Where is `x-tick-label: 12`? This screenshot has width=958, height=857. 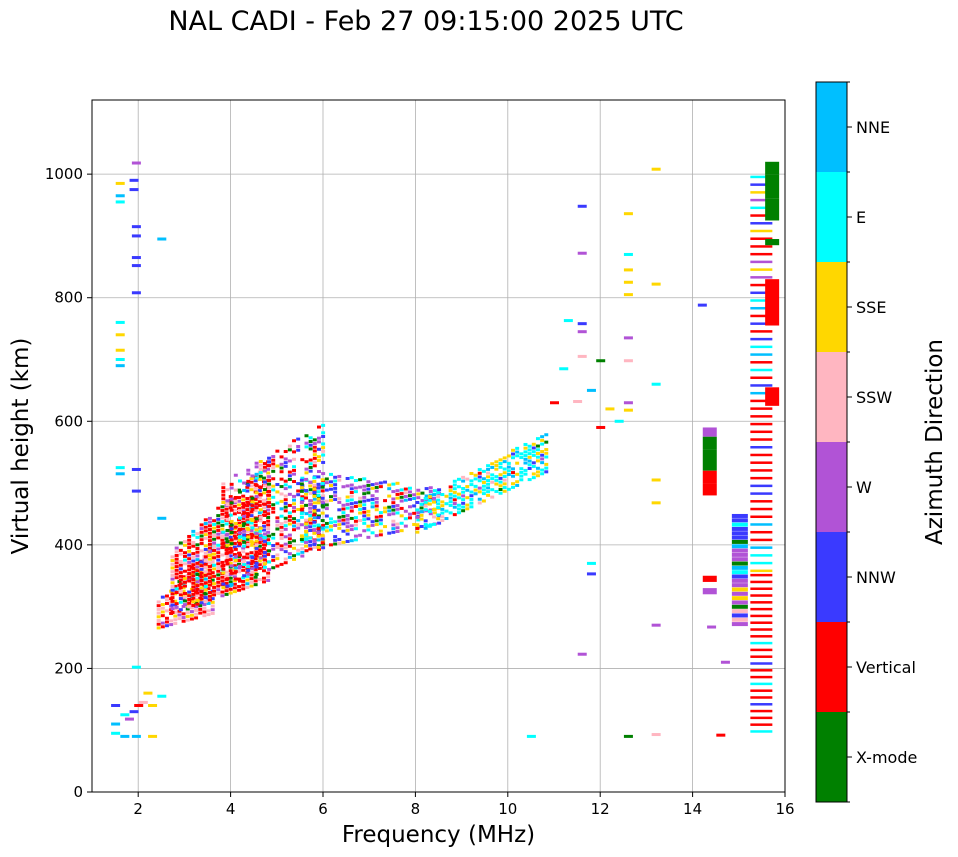 x-tick-label: 12 is located at coordinates (600, 809).